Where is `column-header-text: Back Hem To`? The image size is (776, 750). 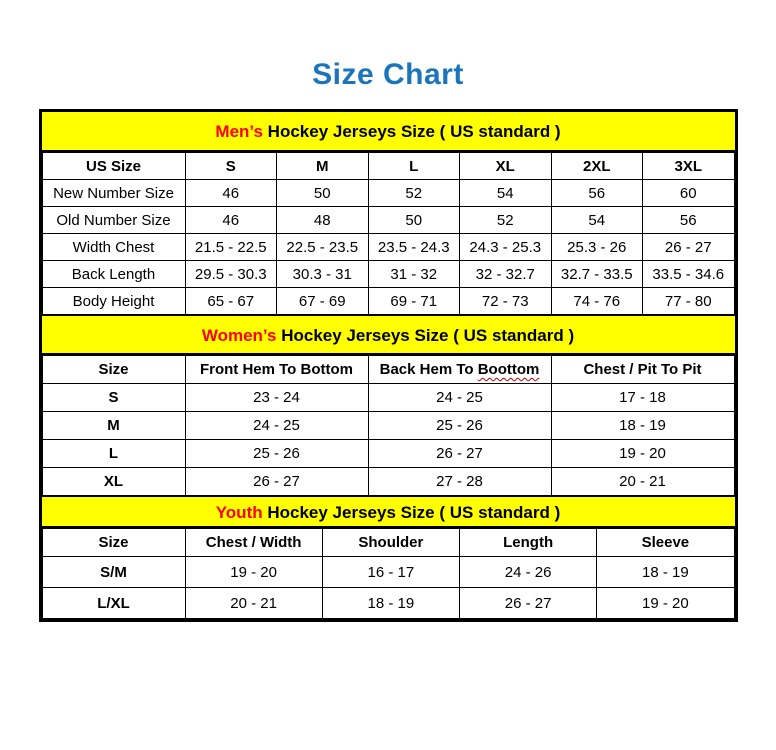
column-header-text: Back Hem To is located at coordinates (428, 369).